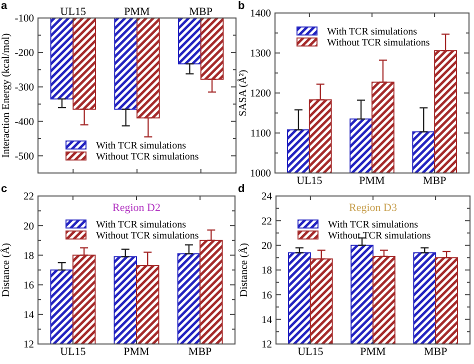 Image resolution: width=474 pixels, height=364 pixels. Describe the element at coordinates (241, 6) in the screenshot. I see `text: b` at that location.